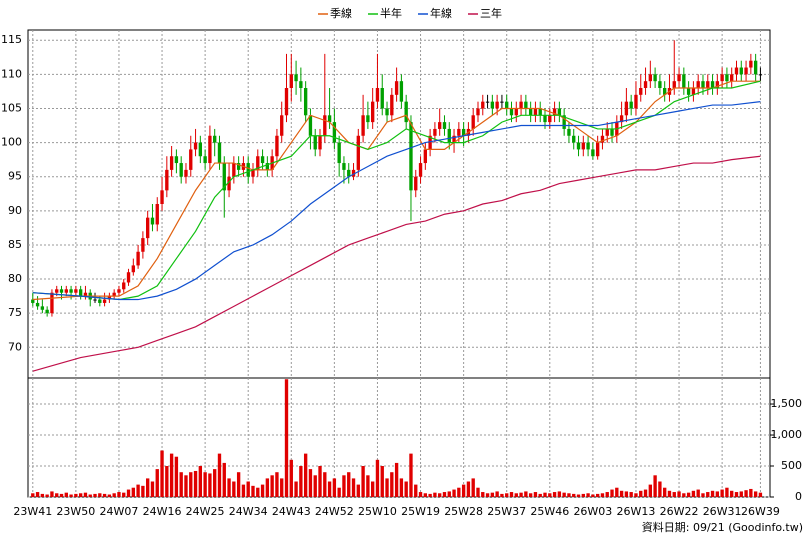 The image size is (808, 540). What do you see at coordinates (119, 511) in the screenshot?
I see `x-tick-label: 24W07` at bounding box center [119, 511].